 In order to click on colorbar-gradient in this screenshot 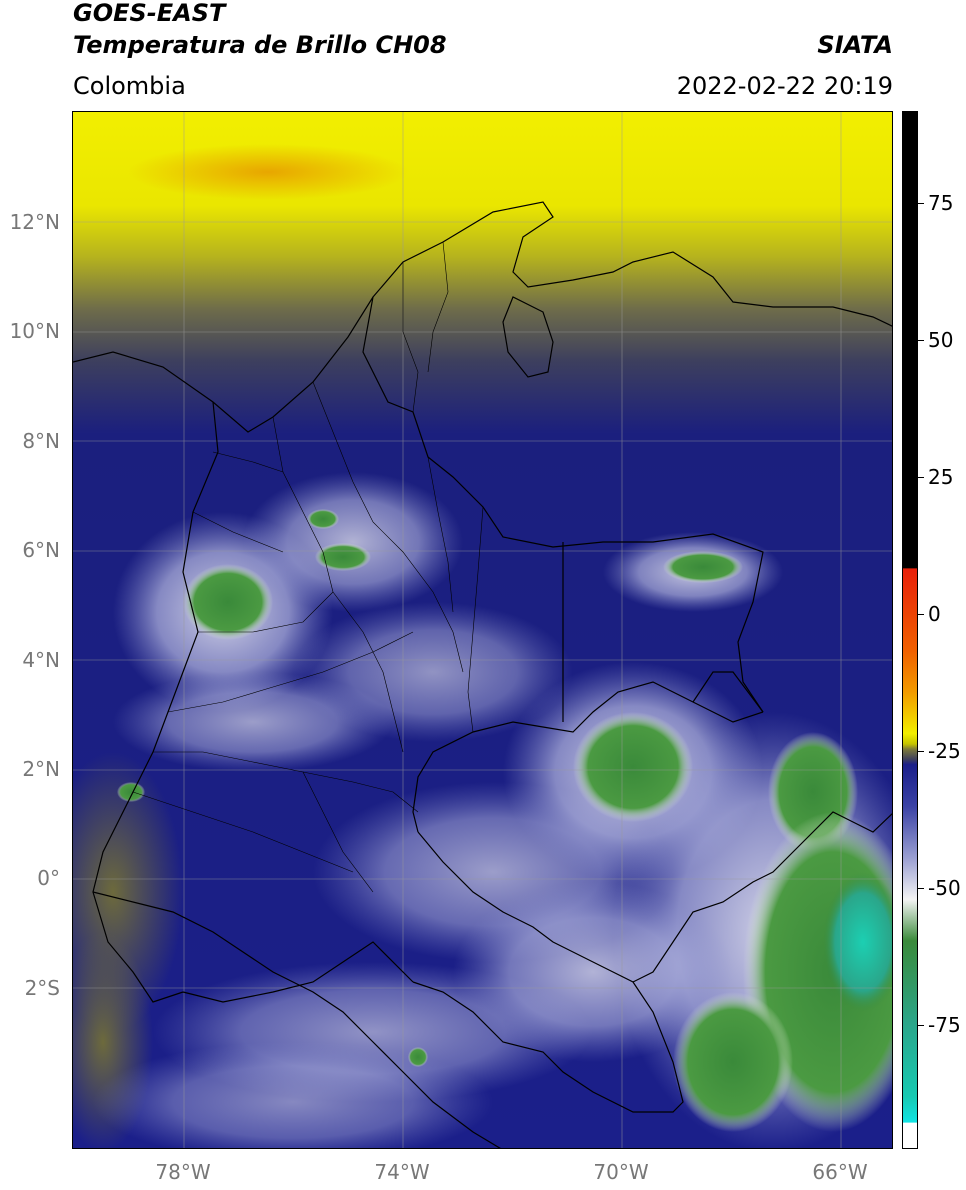, I will do `click(910, 630)`.